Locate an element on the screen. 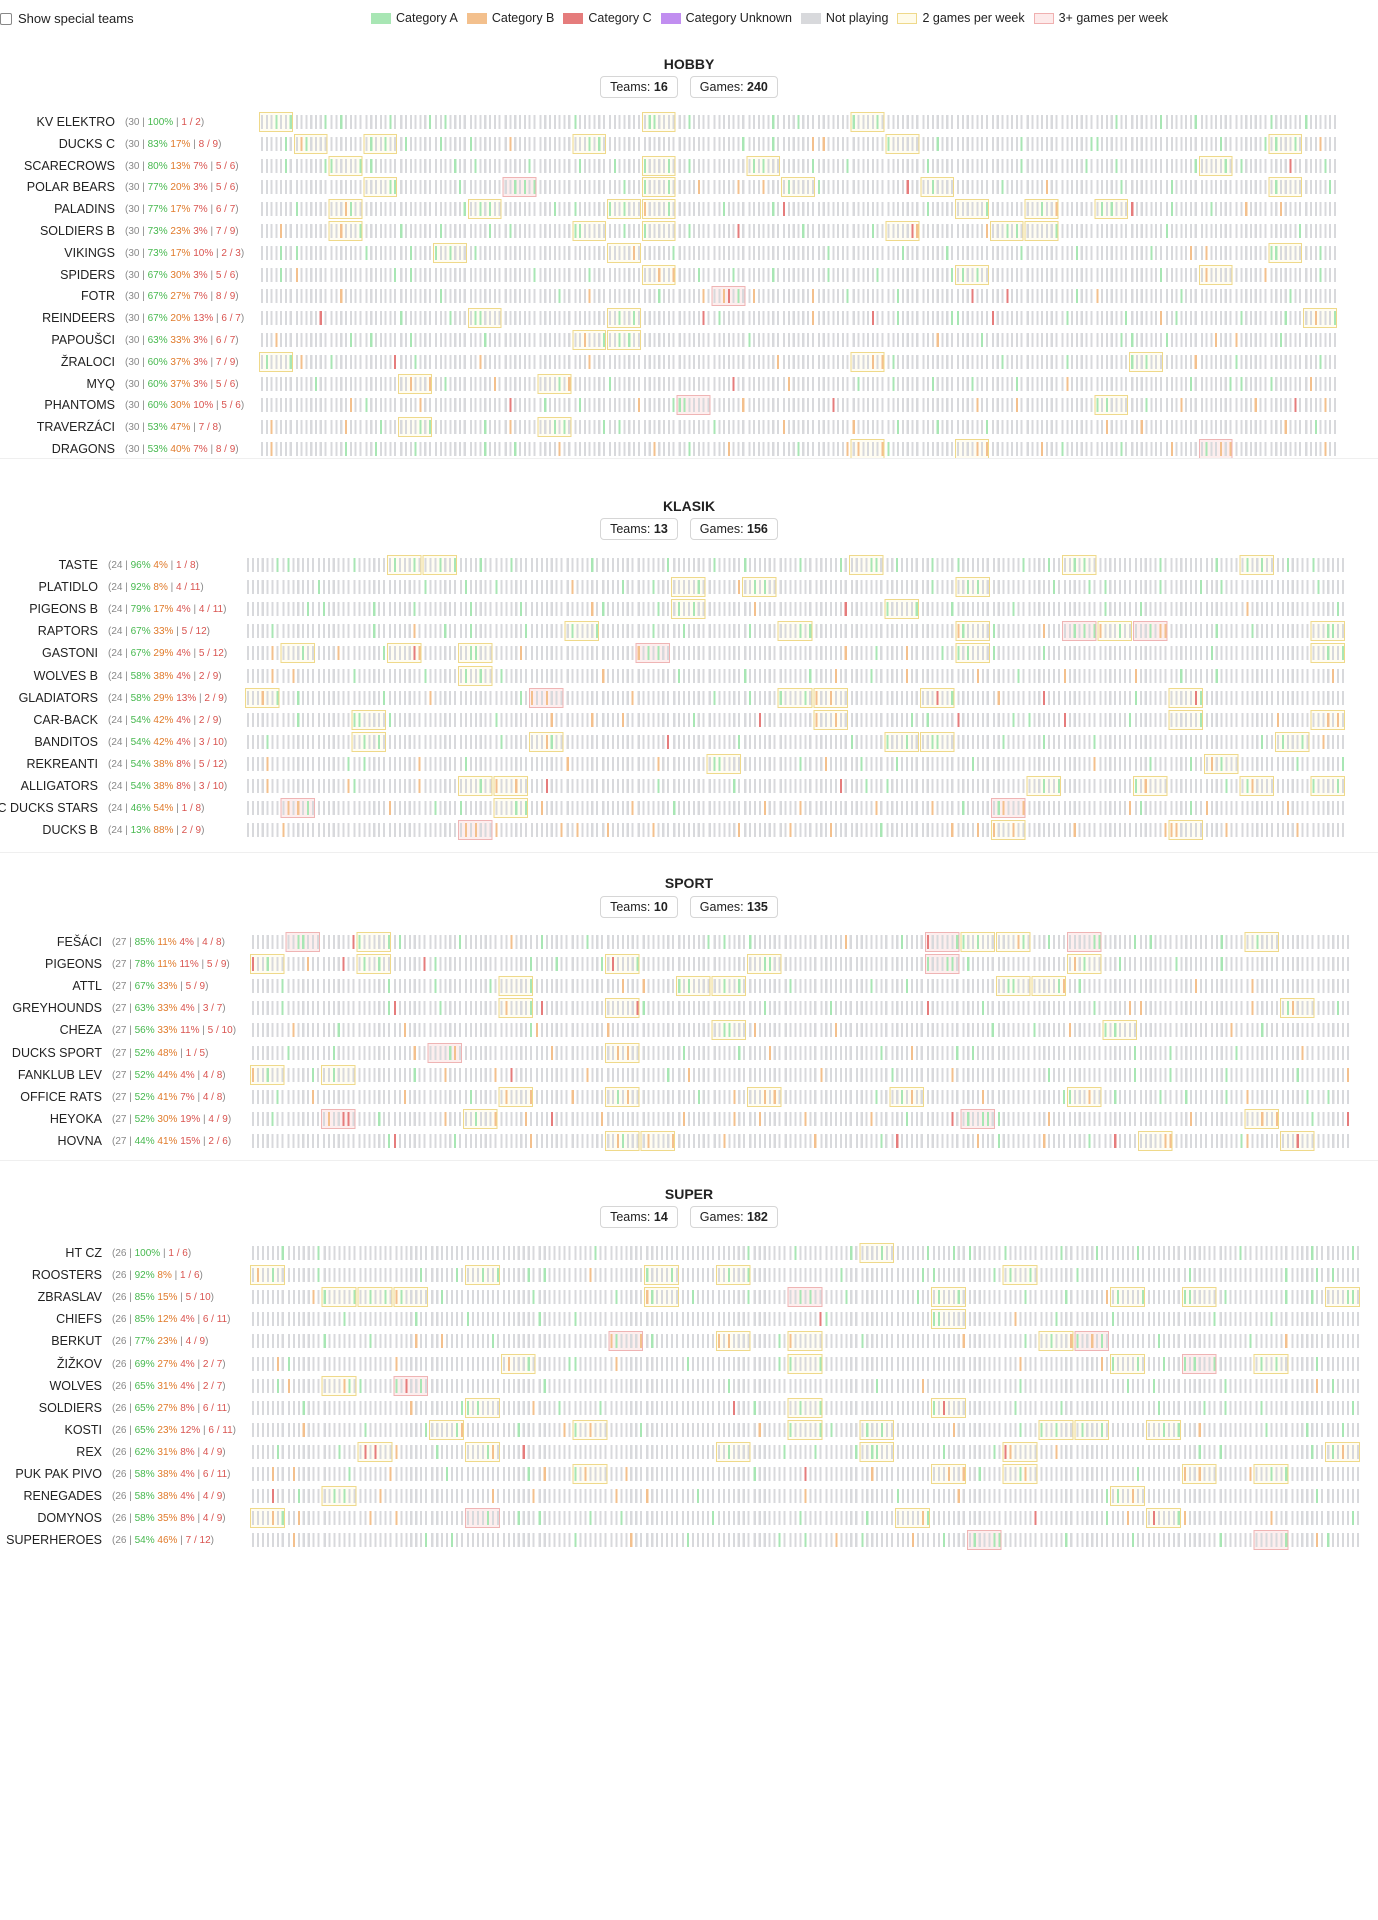 The width and height of the screenshot is (1378, 1920). show-special-teams-toggle: Show special teams is located at coordinates (67, 18).